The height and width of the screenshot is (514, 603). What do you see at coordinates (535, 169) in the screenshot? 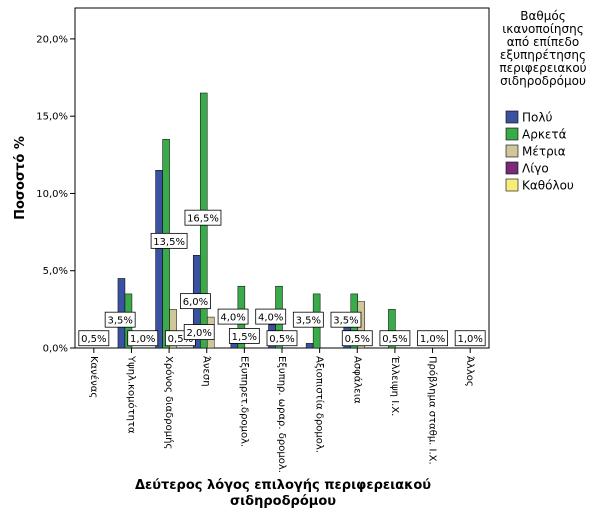
I see `legend-label: Λίγο` at bounding box center [535, 169].